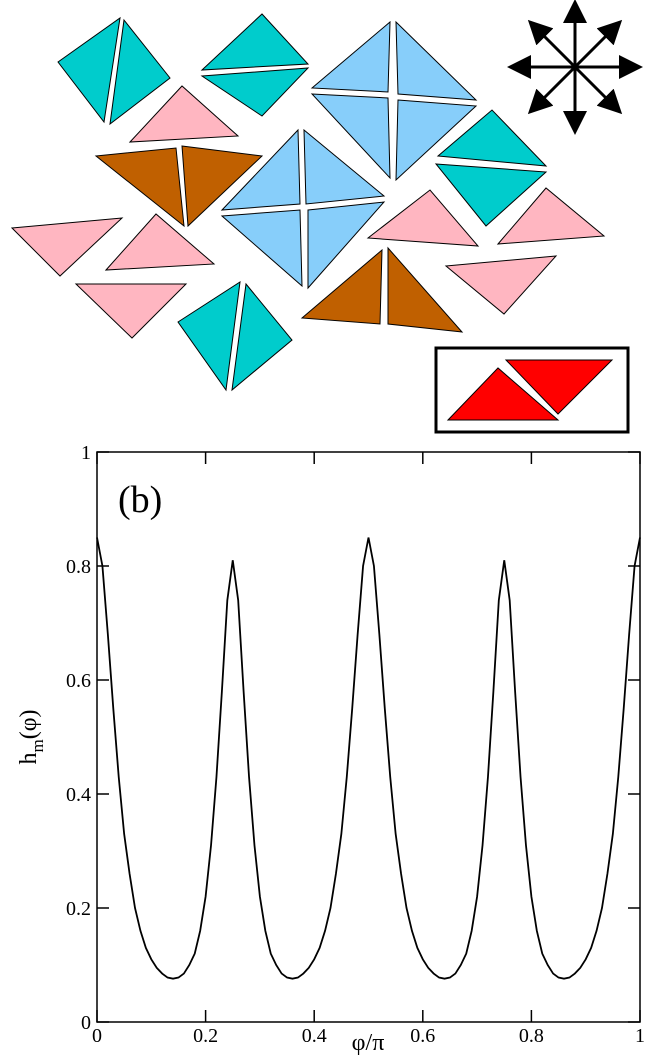  What do you see at coordinates (314, 1036) in the screenshot?
I see `x-tick-label: 0.4` at bounding box center [314, 1036].